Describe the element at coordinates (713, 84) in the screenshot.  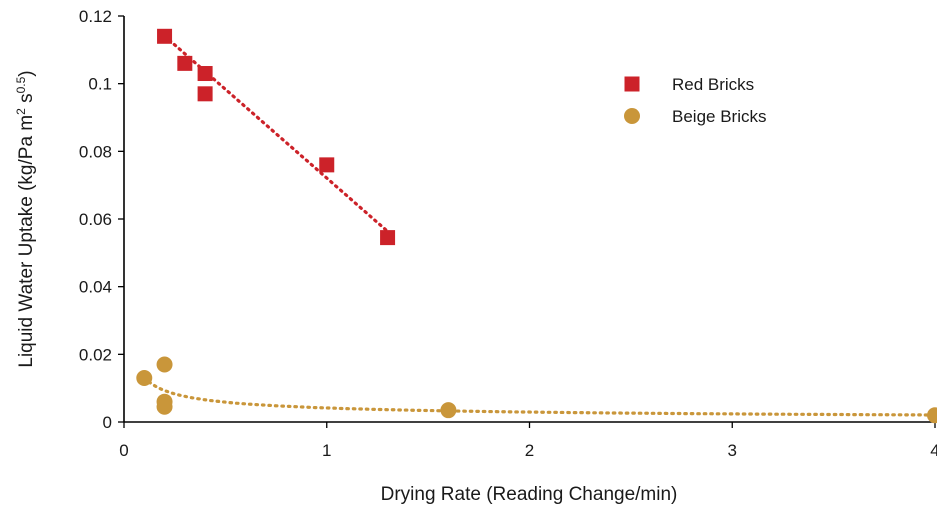
I see `legend-red-bricks-label: Red Bricks` at that location.